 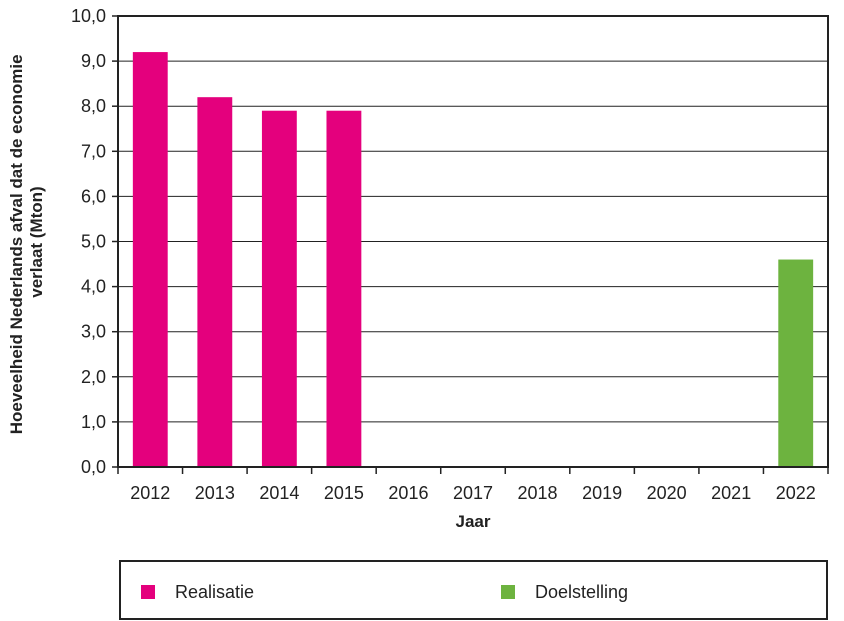 I want to click on y-tick-label: 8,0, so click(x=93, y=106).